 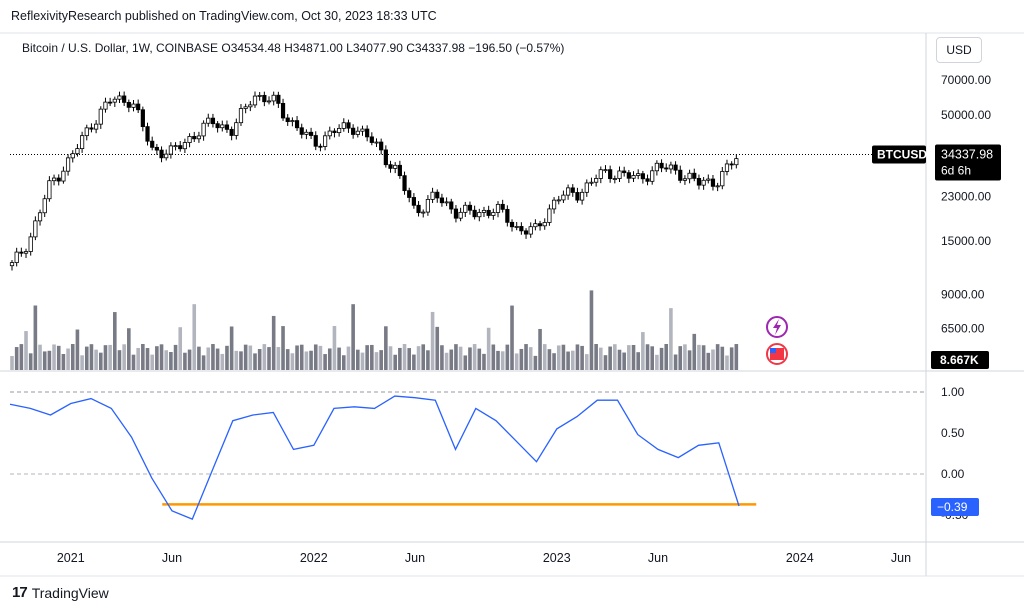 What do you see at coordinates (70, 592) in the screenshot?
I see `brand-name: TradingView` at bounding box center [70, 592].